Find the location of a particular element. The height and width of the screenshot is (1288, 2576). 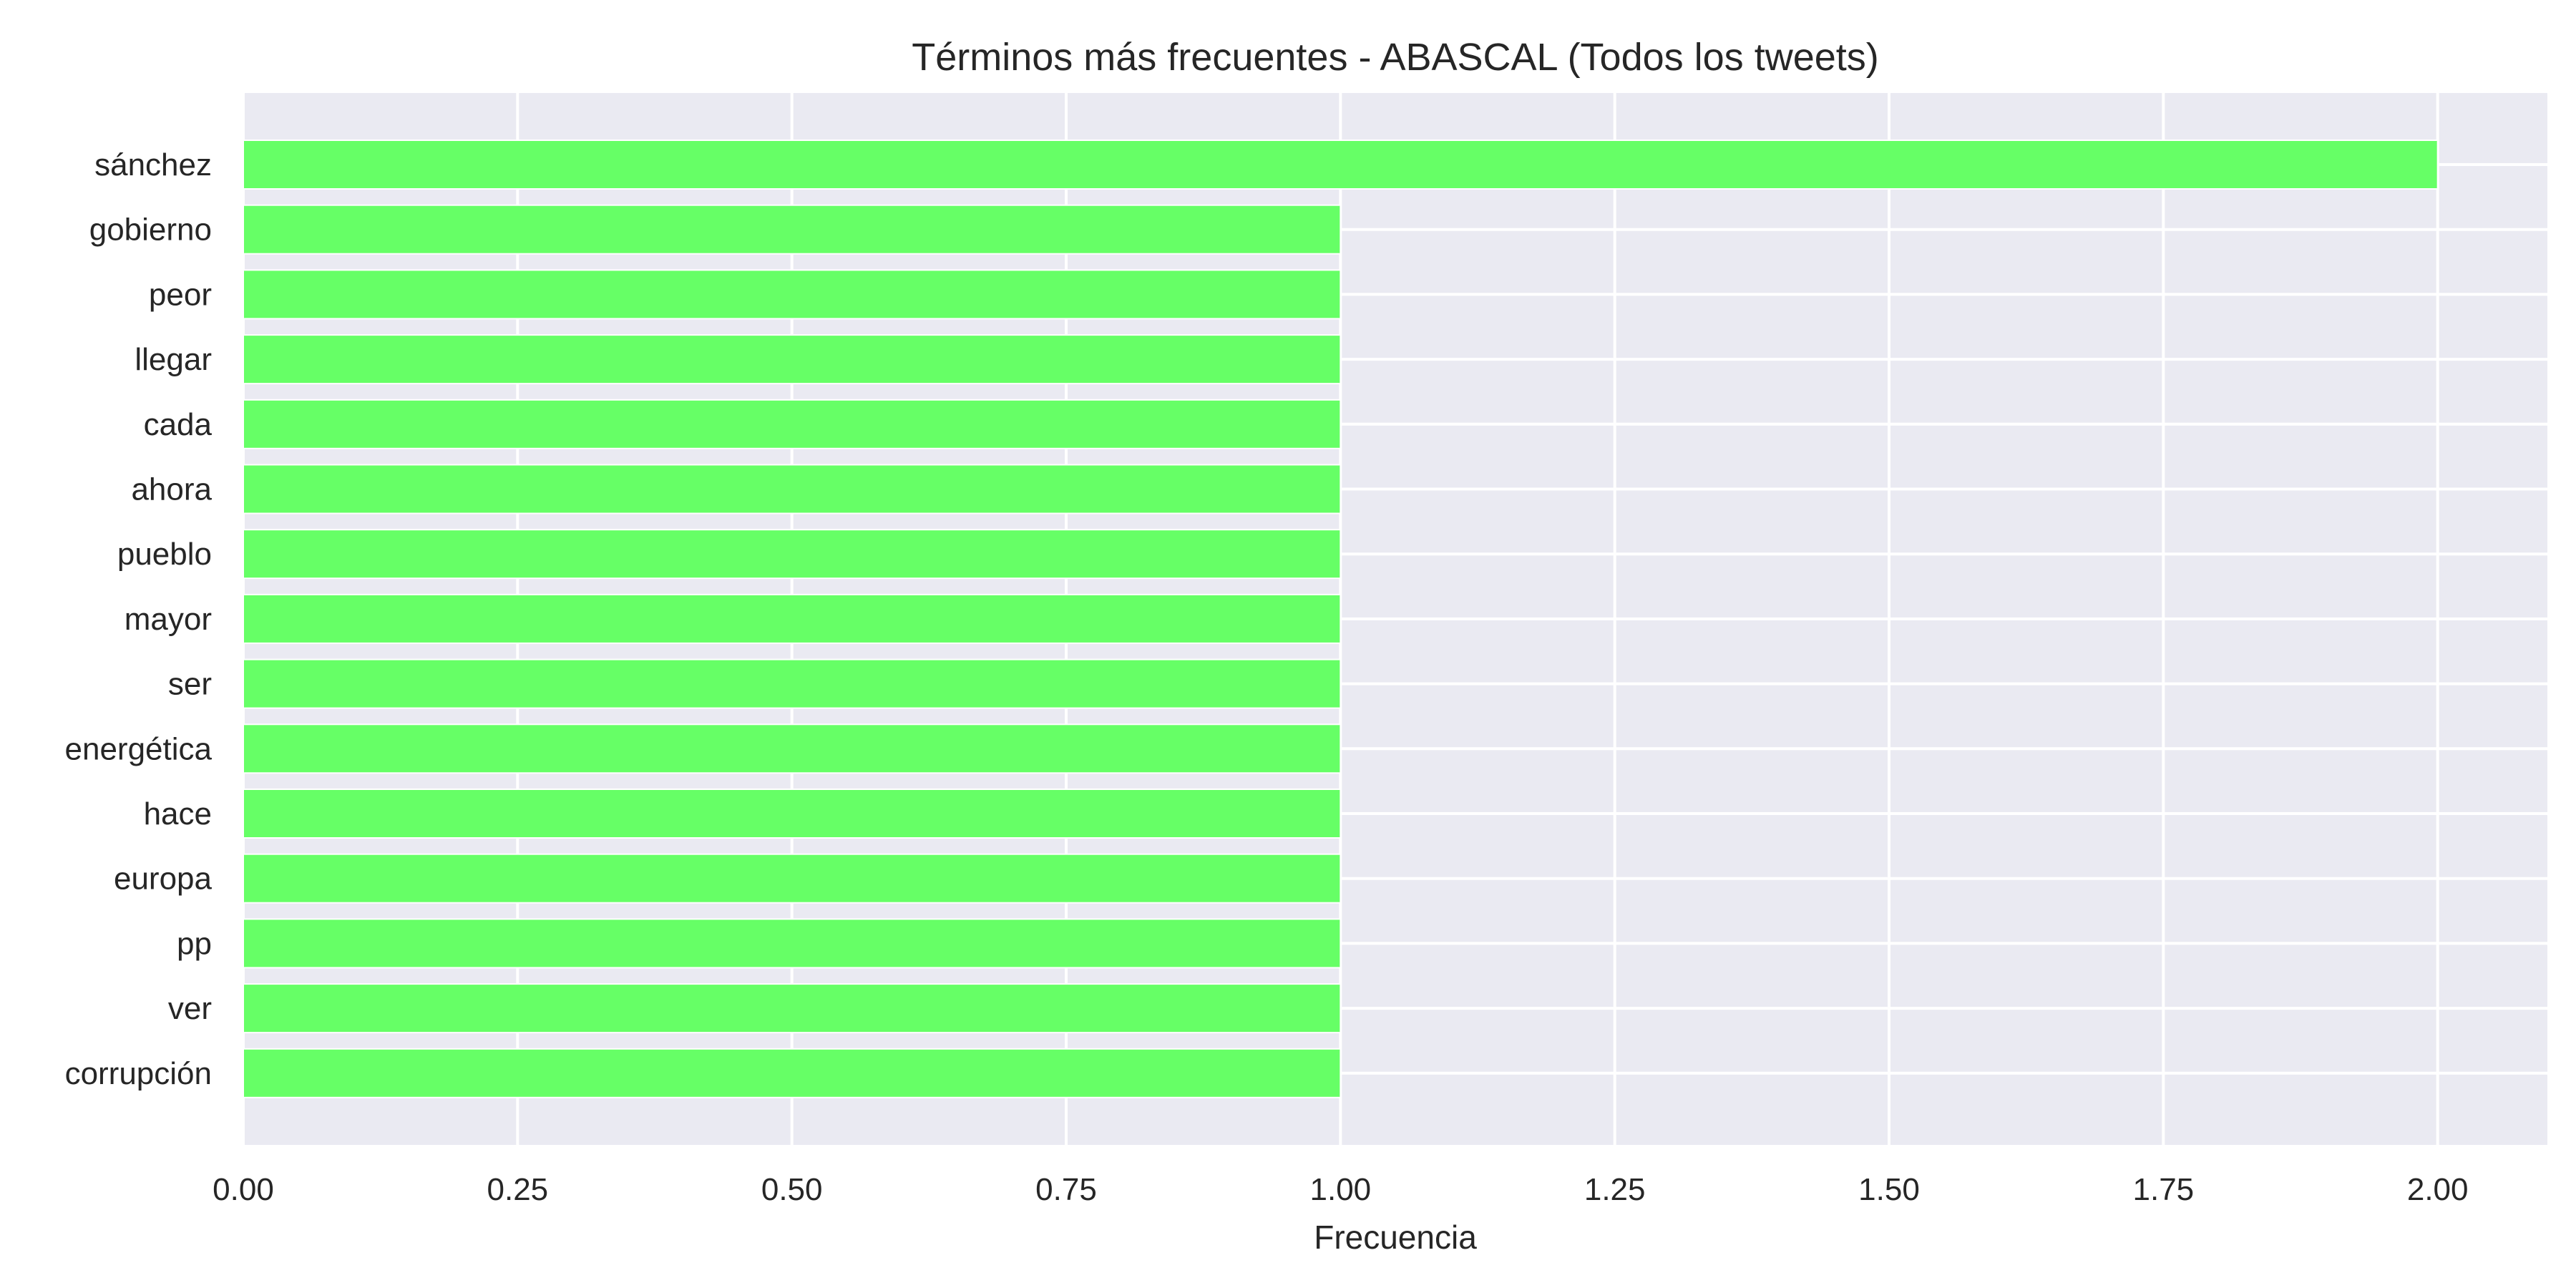

x-tick-label: 2.00 is located at coordinates (2438, 1189).